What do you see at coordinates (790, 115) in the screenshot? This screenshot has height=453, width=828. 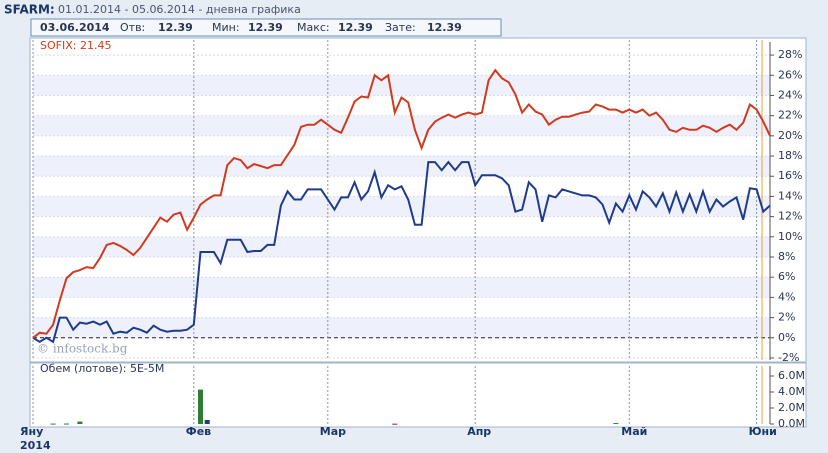 I see `y-tick-label: 22%` at bounding box center [790, 115].